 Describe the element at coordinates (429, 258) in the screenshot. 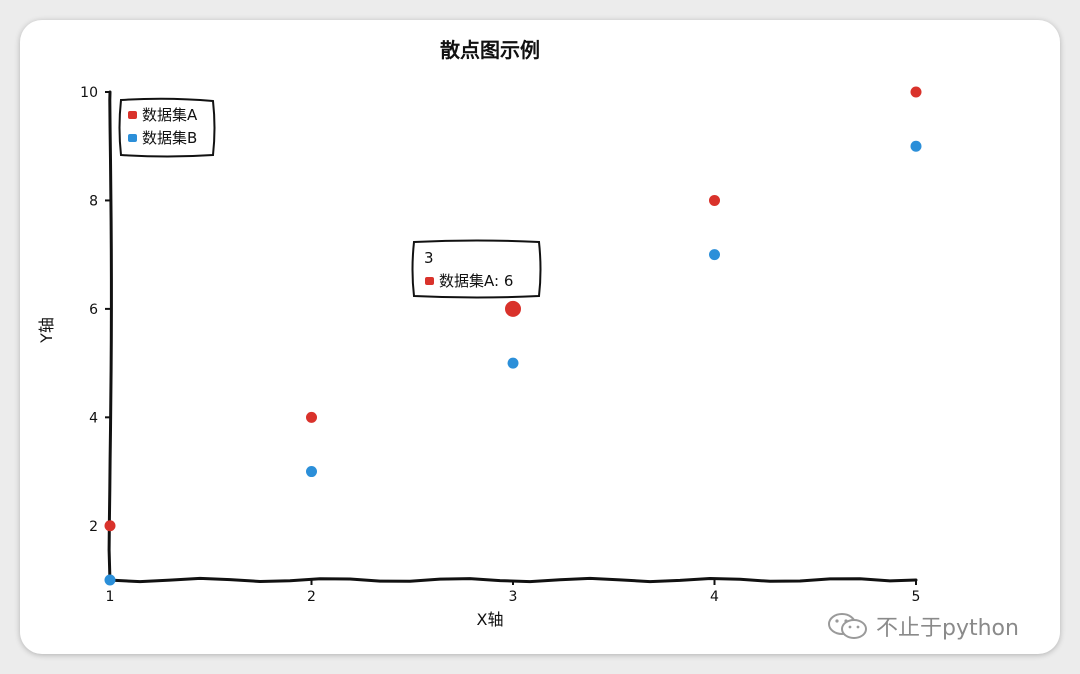

I see `tooltip-title: 3` at that location.